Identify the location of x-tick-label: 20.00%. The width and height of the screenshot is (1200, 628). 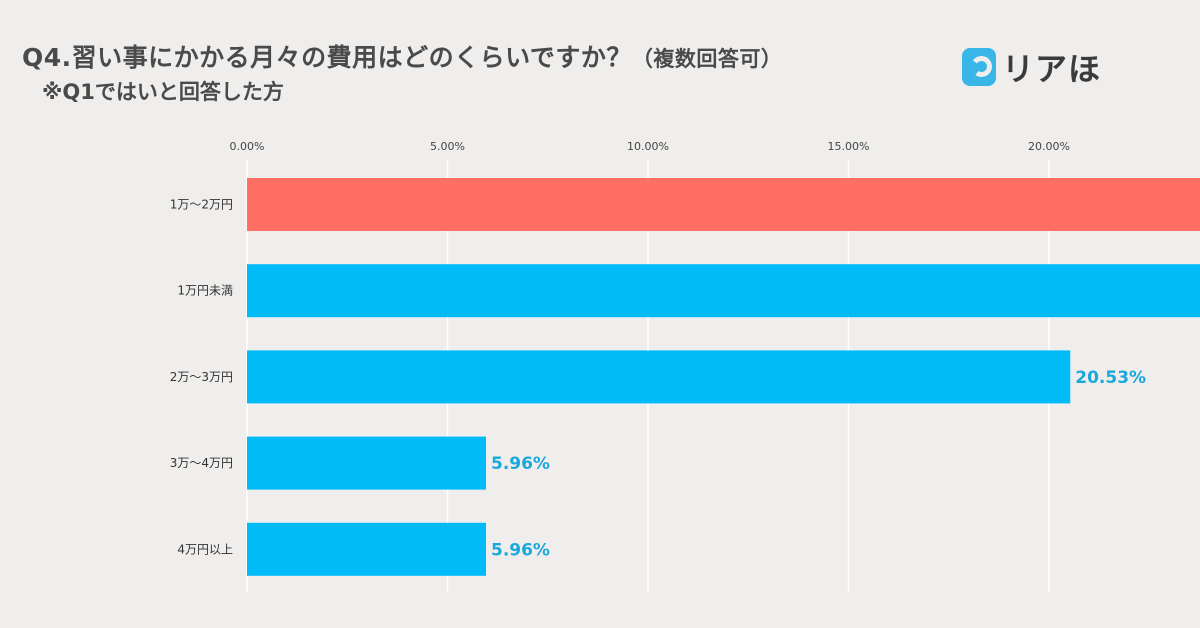
(1049, 146).